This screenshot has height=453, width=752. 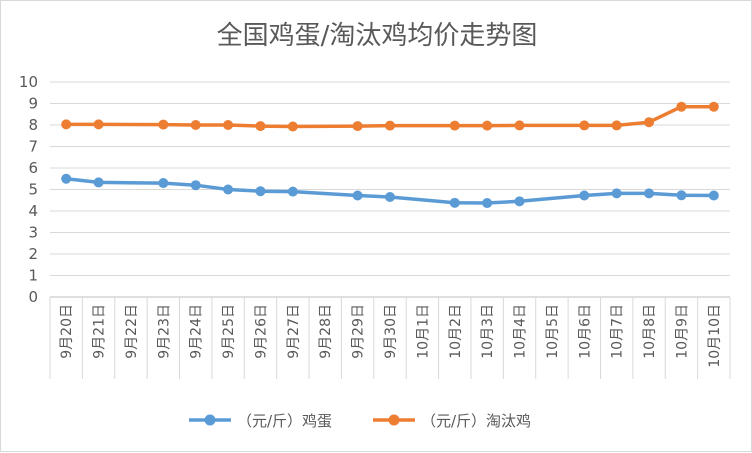 What do you see at coordinates (33, 168) in the screenshot?
I see `y-tick-label: 6` at bounding box center [33, 168].